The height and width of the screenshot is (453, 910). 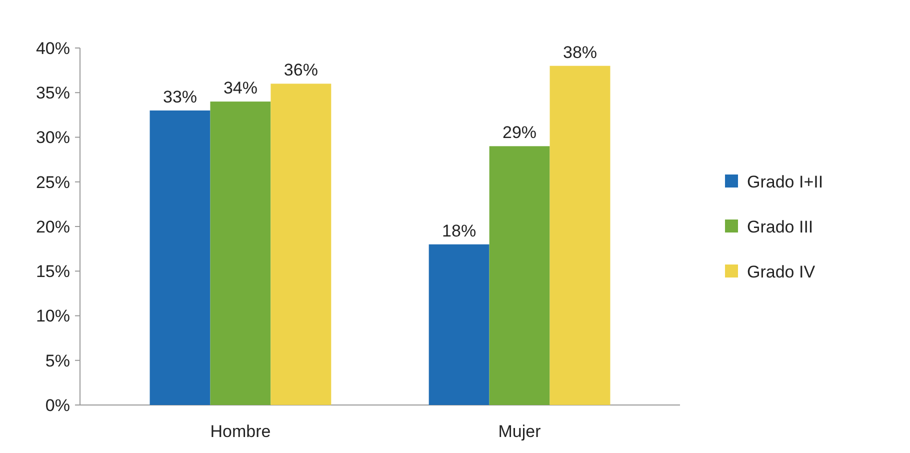 I want to click on y-tick-label: 20%, so click(x=53, y=226).